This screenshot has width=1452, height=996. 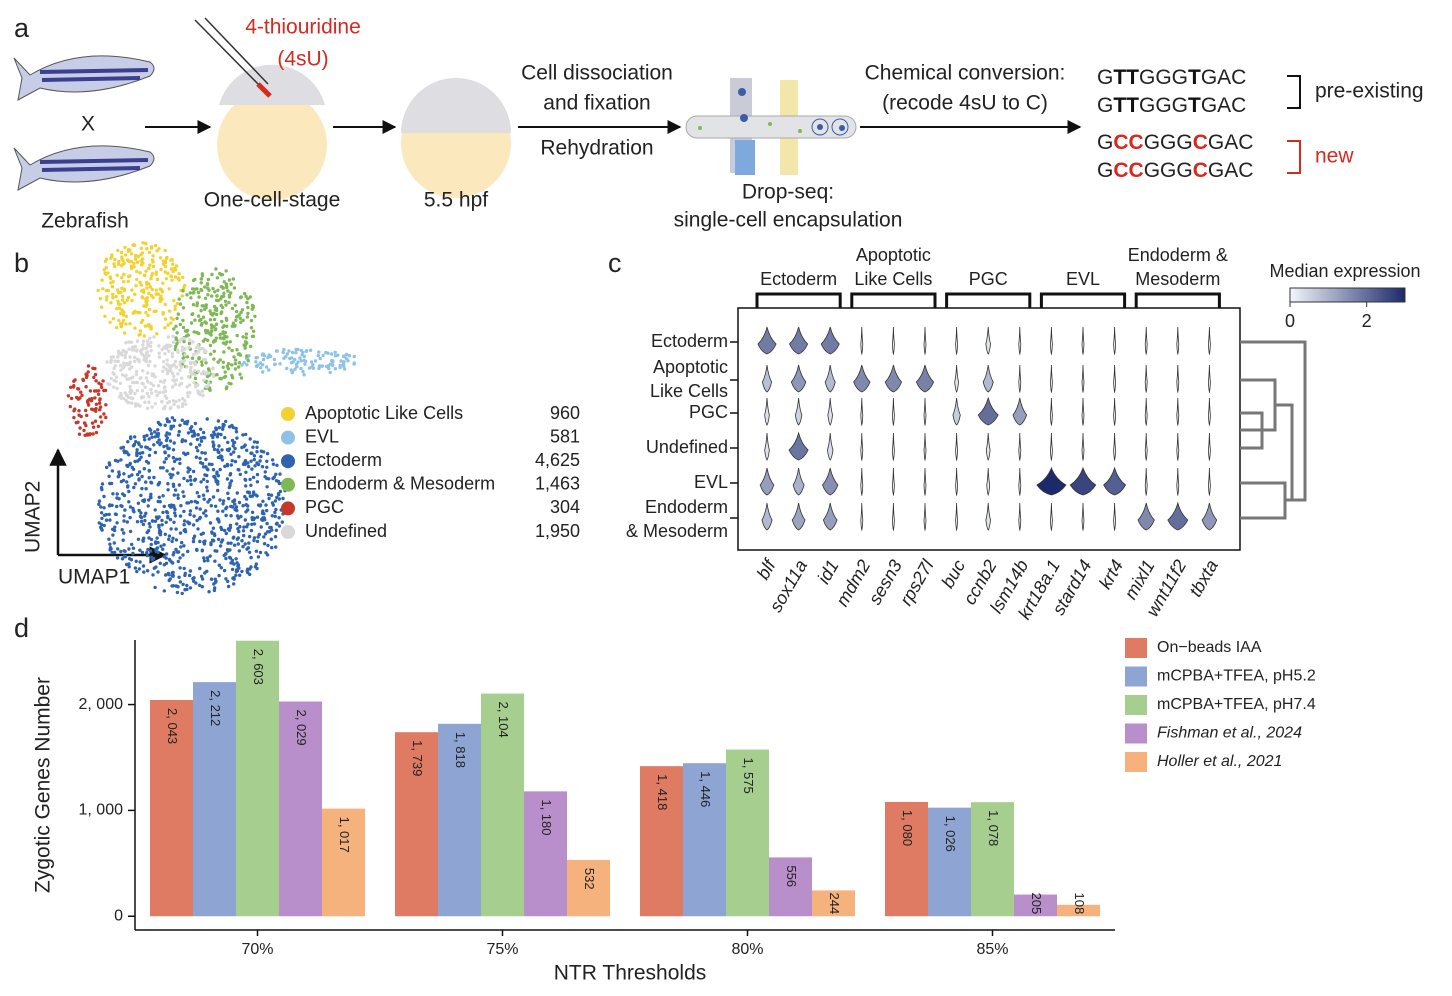 I want to click on sequence-part: GAC, so click(x=1224, y=77).